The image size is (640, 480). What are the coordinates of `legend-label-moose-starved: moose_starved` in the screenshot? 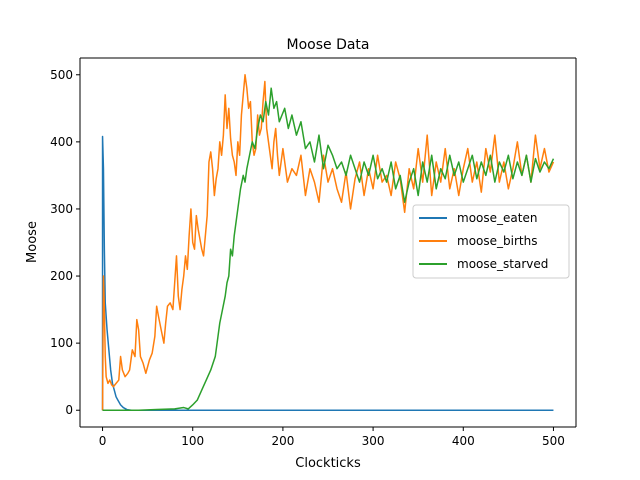 It's located at (502, 264).